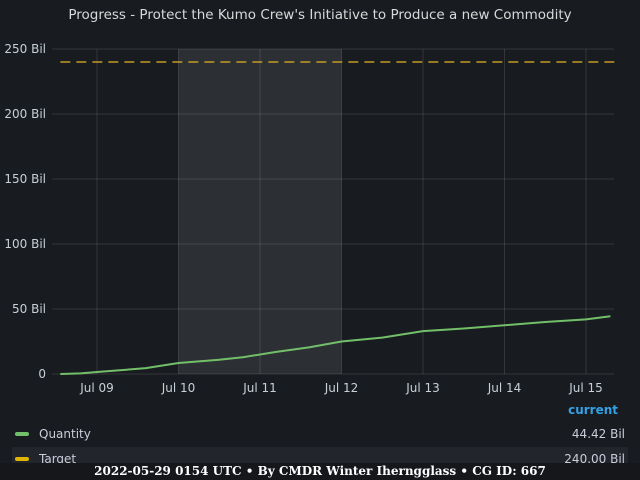 The width and height of the screenshot is (640, 480). Describe the element at coordinates (65, 434) in the screenshot. I see `legend-label-quantity: Quantity` at that location.